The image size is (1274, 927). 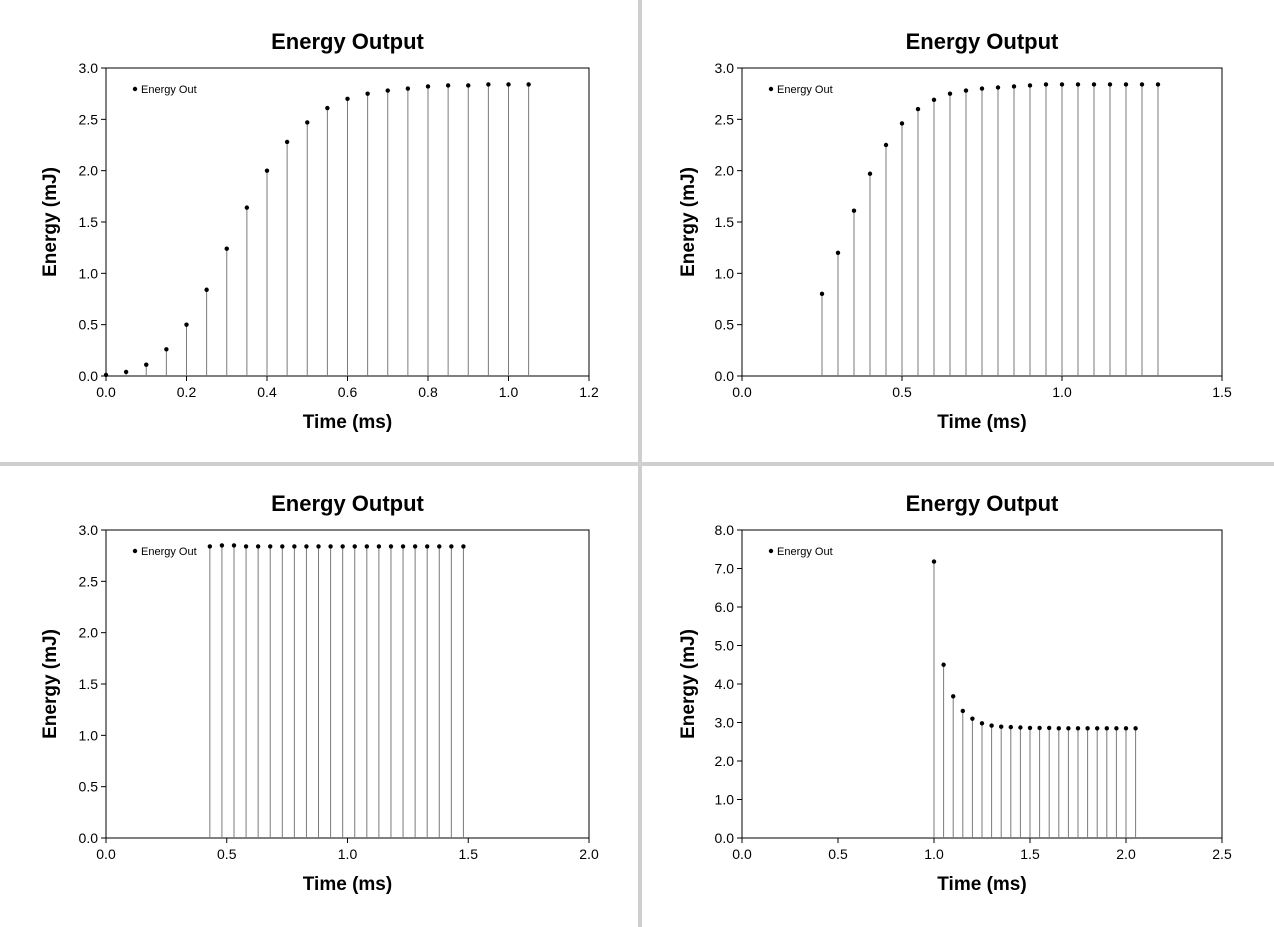 What do you see at coordinates (187, 392) in the screenshot?
I see `x-tick-label: 0.2` at bounding box center [187, 392].